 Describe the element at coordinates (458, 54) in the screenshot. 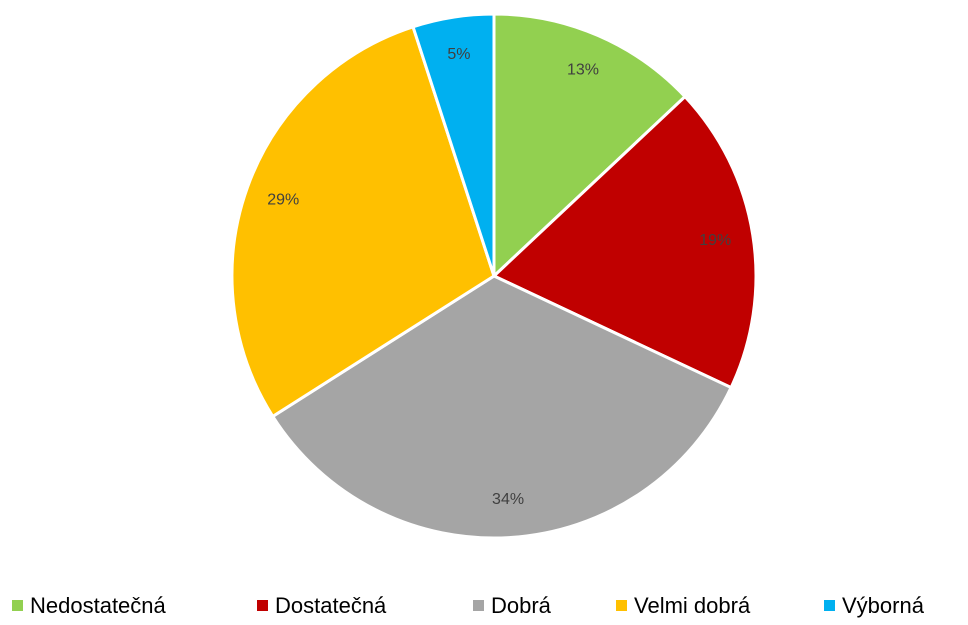

I see `data-label: 5%` at that location.